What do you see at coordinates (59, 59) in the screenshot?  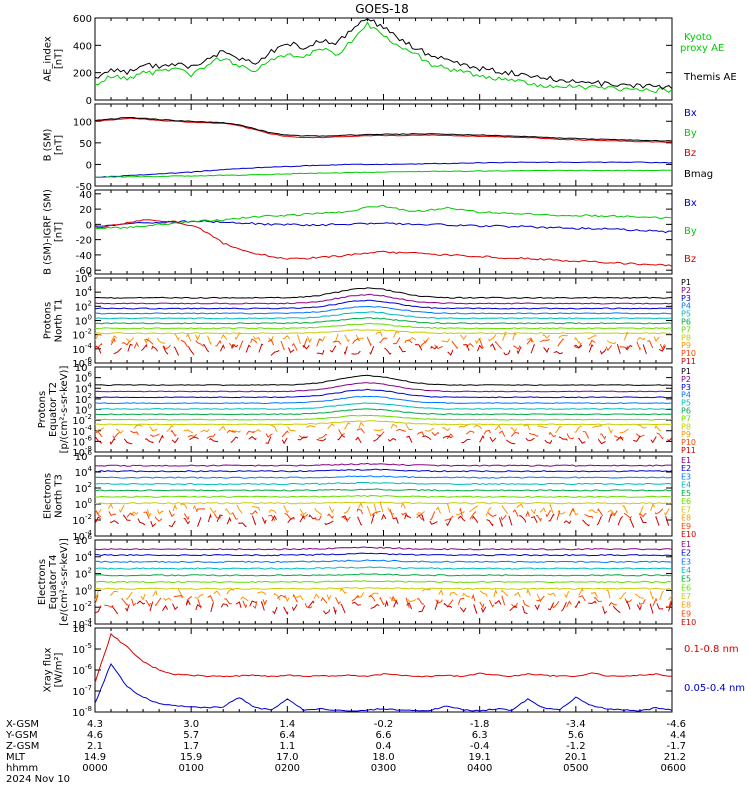 I see `ae-panel-ylabel-line: [nT]` at bounding box center [59, 59].